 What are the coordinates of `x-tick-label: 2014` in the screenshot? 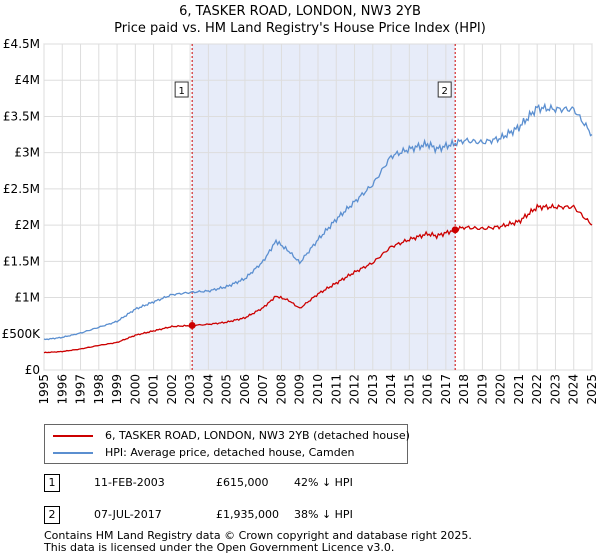 It's located at (391, 389).